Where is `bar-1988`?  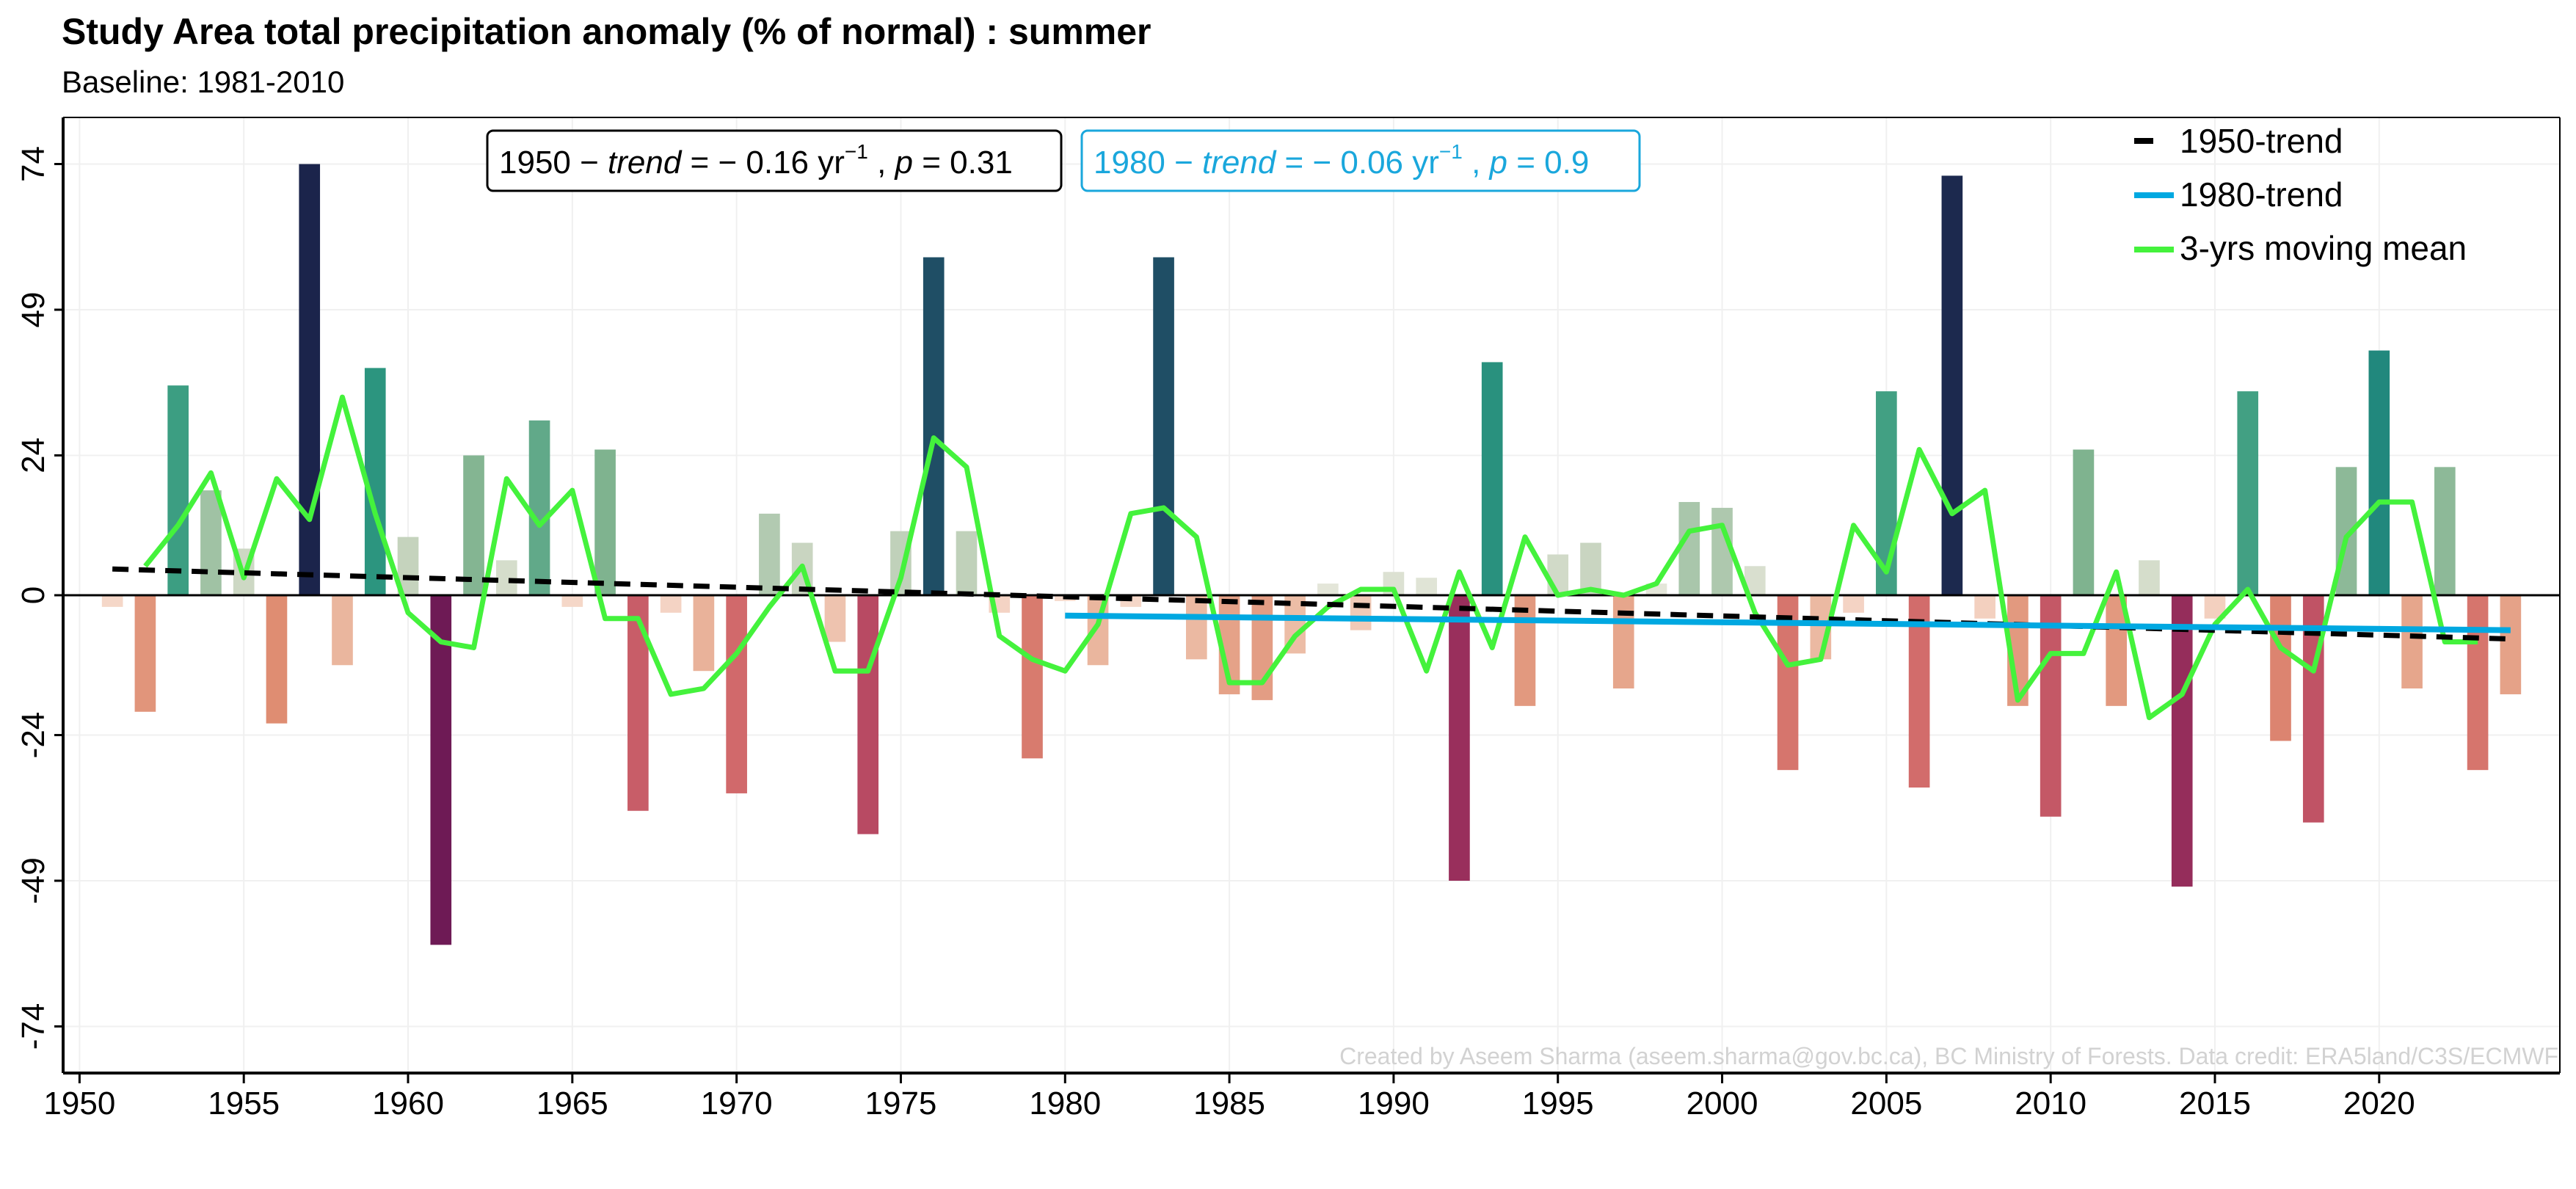 bar-1988 is located at coordinates (1328, 589).